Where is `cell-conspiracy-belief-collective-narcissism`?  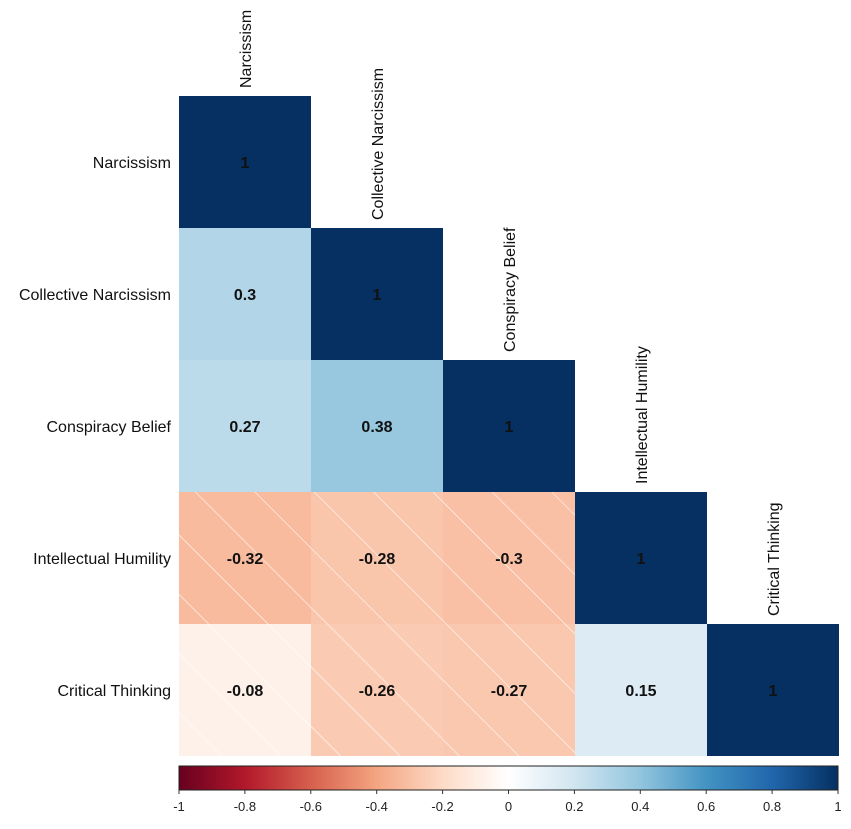 cell-conspiracy-belief-collective-narcissism is located at coordinates (377, 426).